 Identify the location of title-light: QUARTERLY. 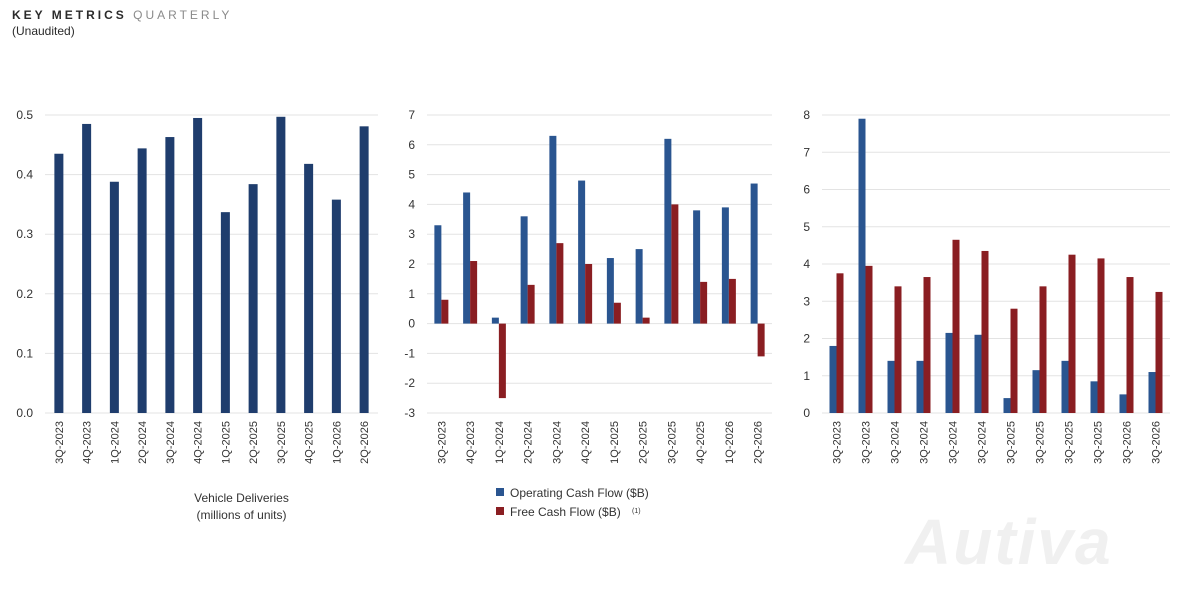
(183, 15).